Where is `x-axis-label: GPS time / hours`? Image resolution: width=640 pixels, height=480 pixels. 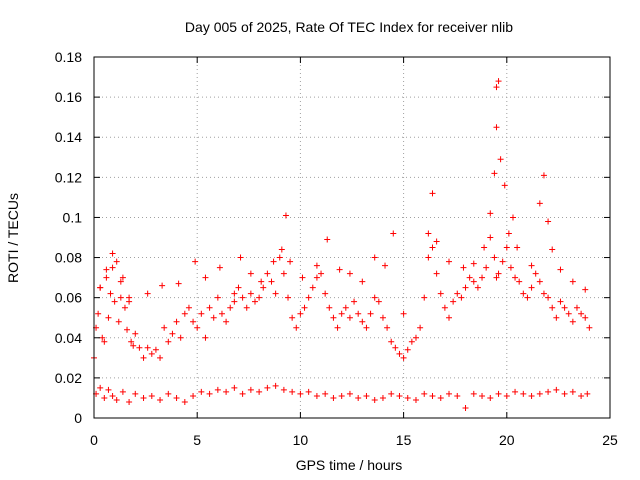
x-axis-label: GPS time / hours is located at coordinates (349, 465).